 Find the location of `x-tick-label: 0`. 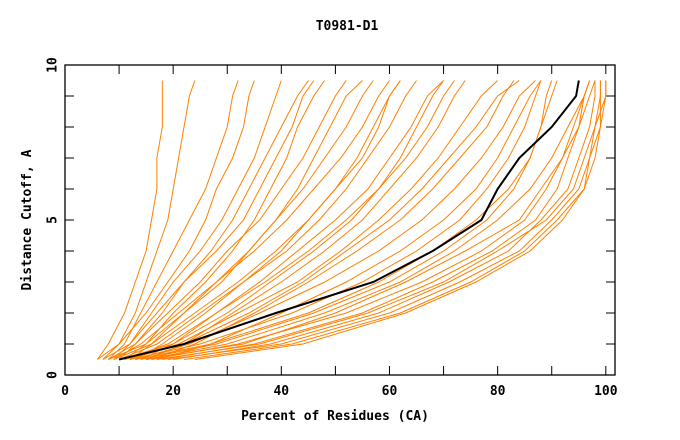

x-tick-label: 0 is located at coordinates (65, 391).